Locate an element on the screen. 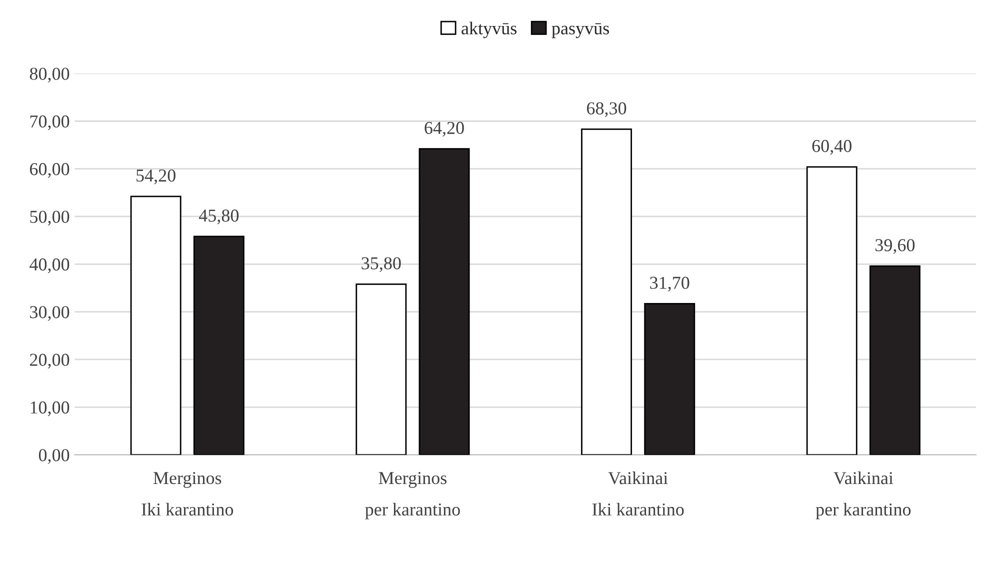  x-tick-label: Vaikinai Iki karantino is located at coordinates (638, 493).